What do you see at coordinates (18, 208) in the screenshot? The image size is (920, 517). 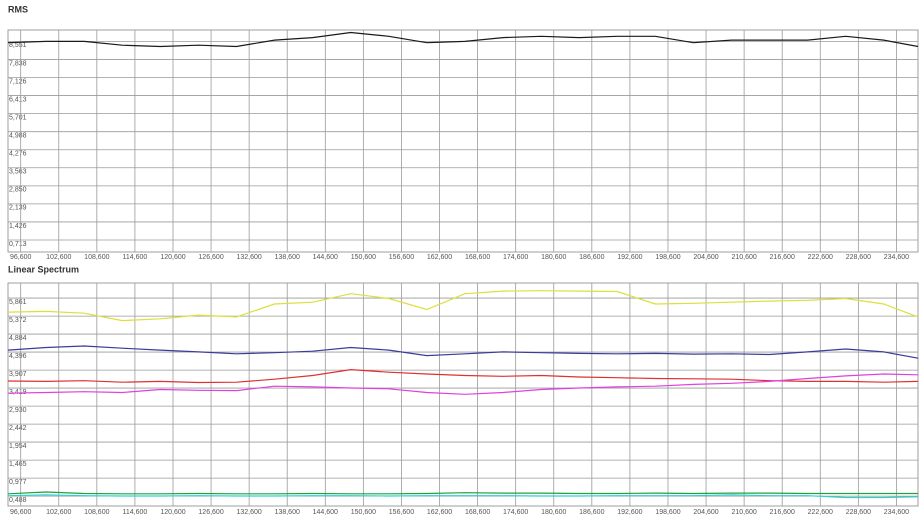 I see `y-tick-label: 2,139` at bounding box center [18, 208].